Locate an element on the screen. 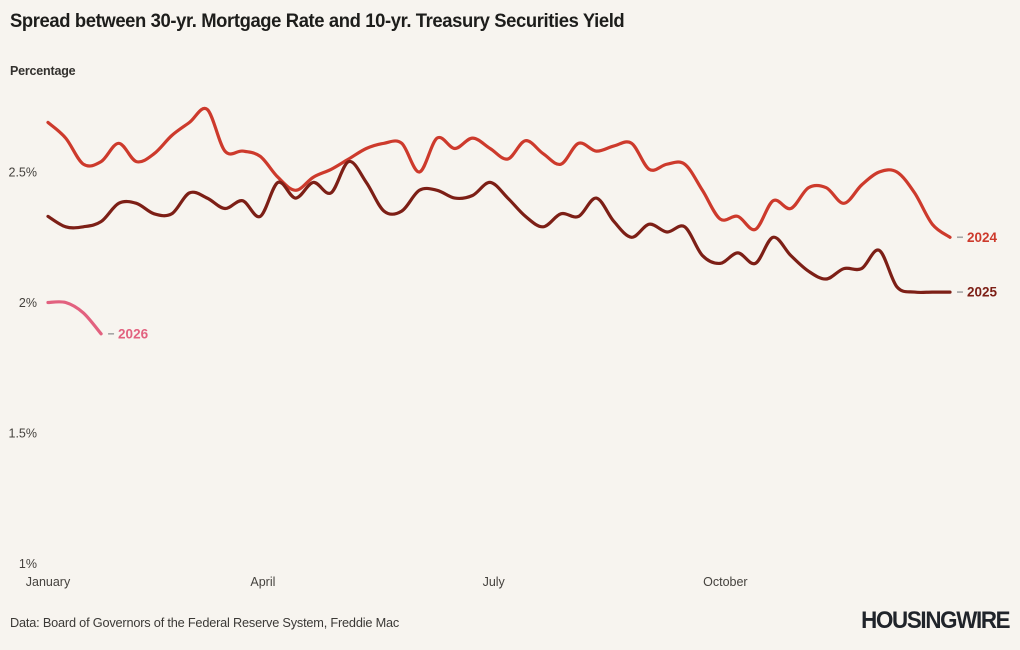 Image resolution: width=1020 pixels, height=650 pixels. series-label-2024: 2024 is located at coordinates (982, 237).